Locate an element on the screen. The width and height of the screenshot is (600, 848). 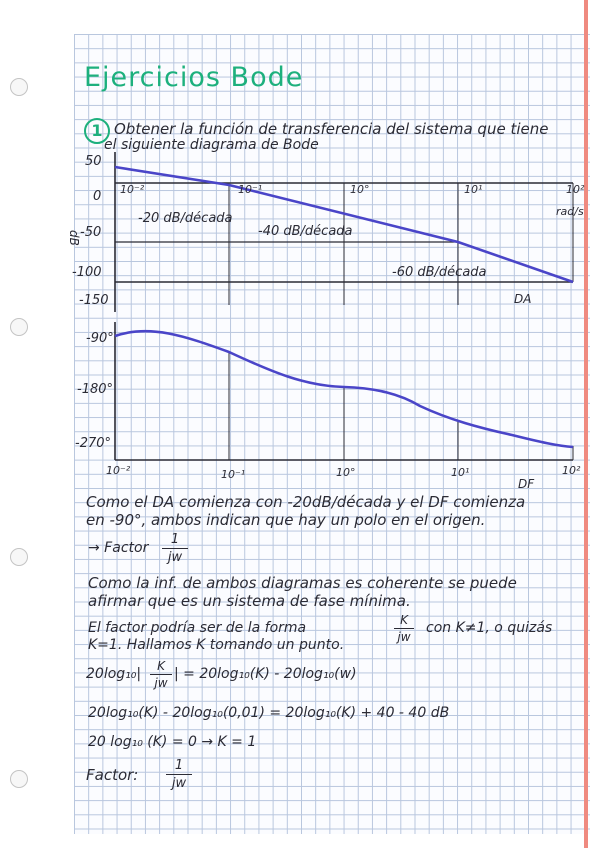
slope-annotation: -60 dB/década is located at coordinates (439, 272).